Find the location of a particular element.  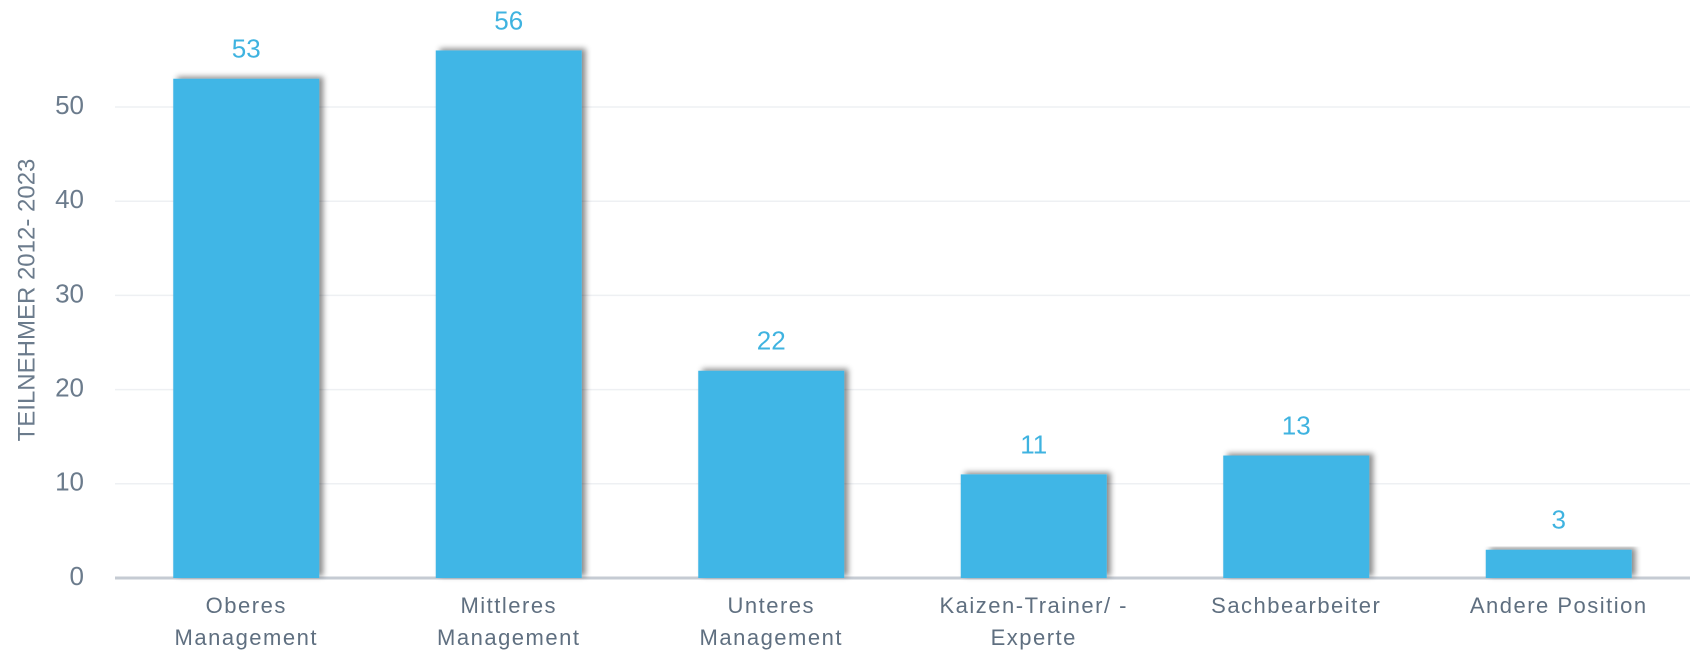

x-tick-label: Andere Position is located at coordinates (1558, 605).